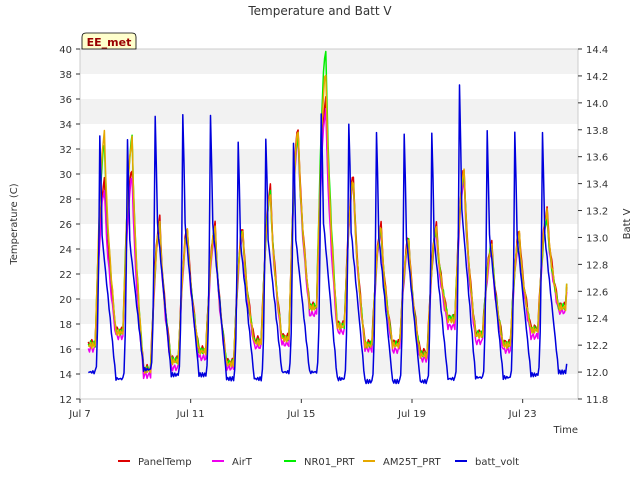 The height and width of the screenshot is (480, 640). I want to click on legend: PanelTemp AirT NR01_PRT AM25T_PRT batt_volt, so click(318, 462).